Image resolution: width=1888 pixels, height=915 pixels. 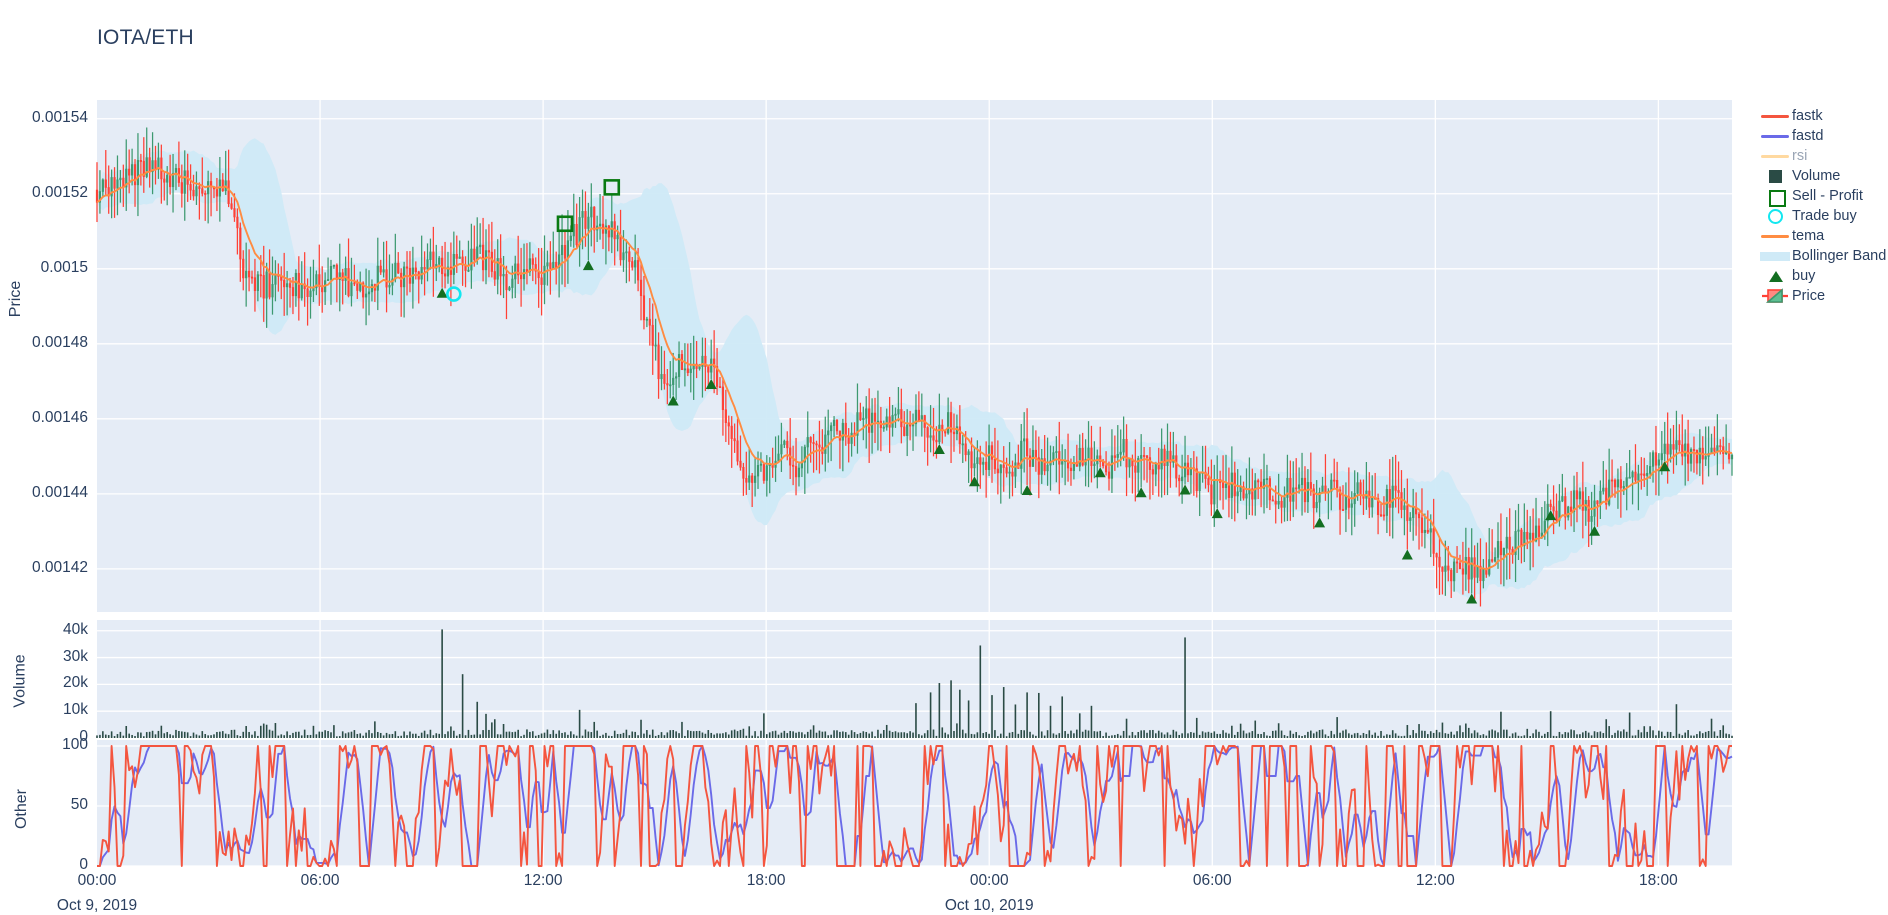 What do you see at coordinates (1808, 136) in the screenshot?
I see `legend-label: fastd` at bounding box center [1808, 136].